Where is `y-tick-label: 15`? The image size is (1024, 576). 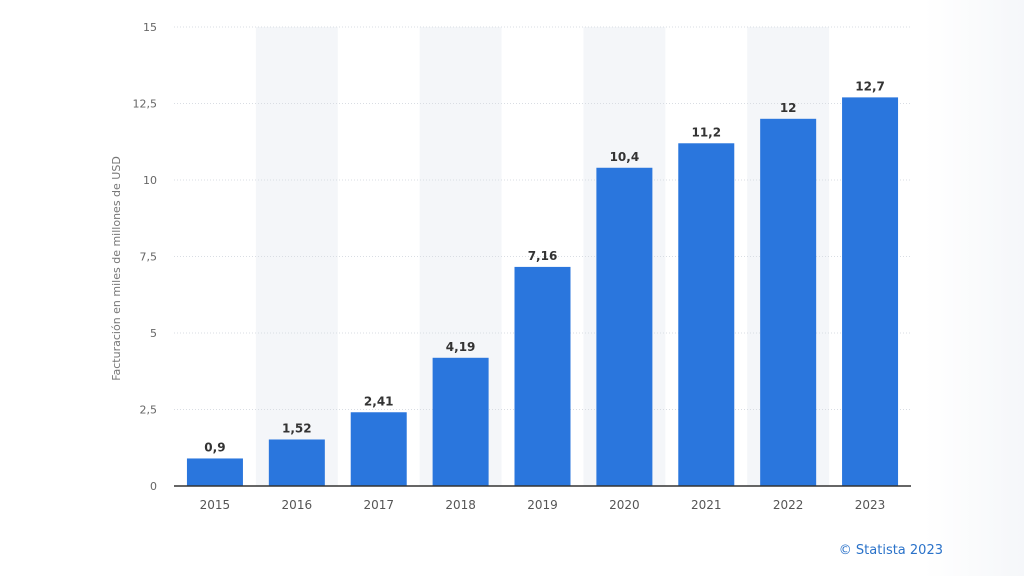
y-tick-label: 15 is located at coordinates (150, 27).